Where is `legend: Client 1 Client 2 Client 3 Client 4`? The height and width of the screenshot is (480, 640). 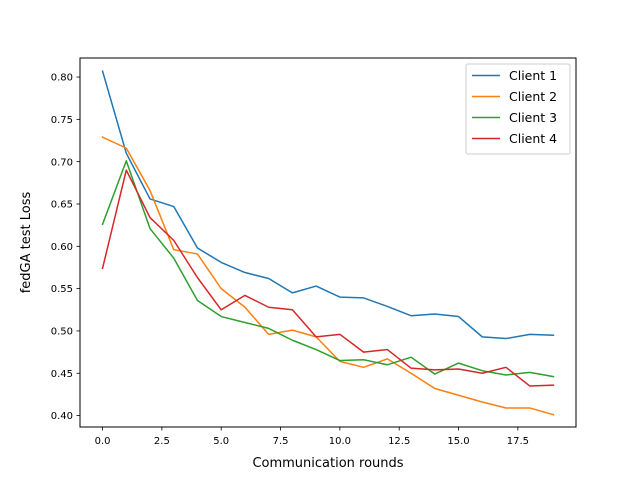 legend: Client 1 Client 2 Client 3 Client 4 is located at coordinates (518, 109).